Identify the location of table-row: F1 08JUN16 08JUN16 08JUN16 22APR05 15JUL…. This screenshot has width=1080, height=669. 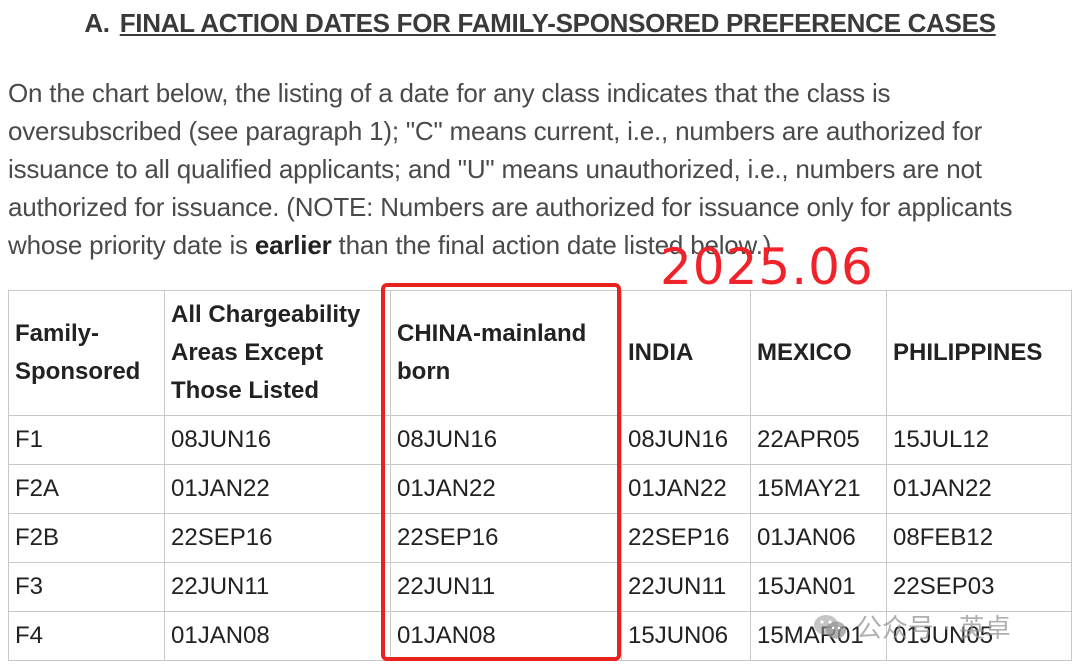
(540, 440).